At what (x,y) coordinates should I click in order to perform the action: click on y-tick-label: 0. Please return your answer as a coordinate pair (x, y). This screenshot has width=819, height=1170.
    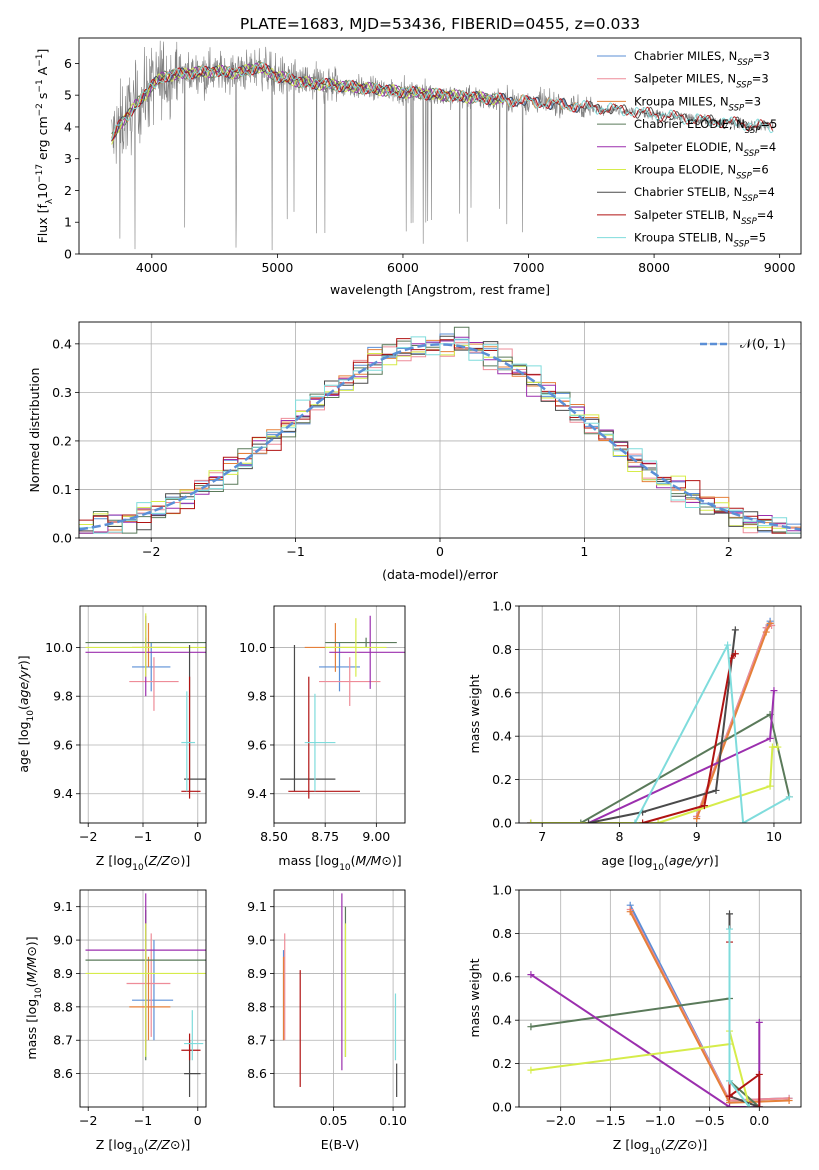
    Looking at the image, I should click on (68, 254).